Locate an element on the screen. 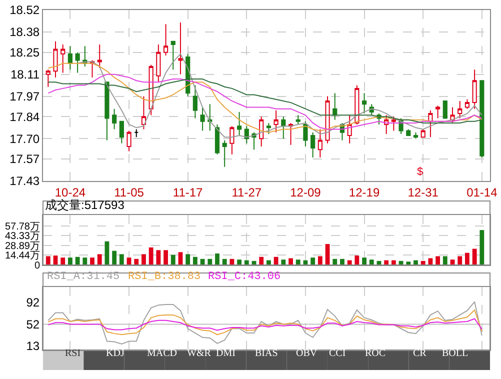  annotation: CCI is located at coordinates (337, 353).